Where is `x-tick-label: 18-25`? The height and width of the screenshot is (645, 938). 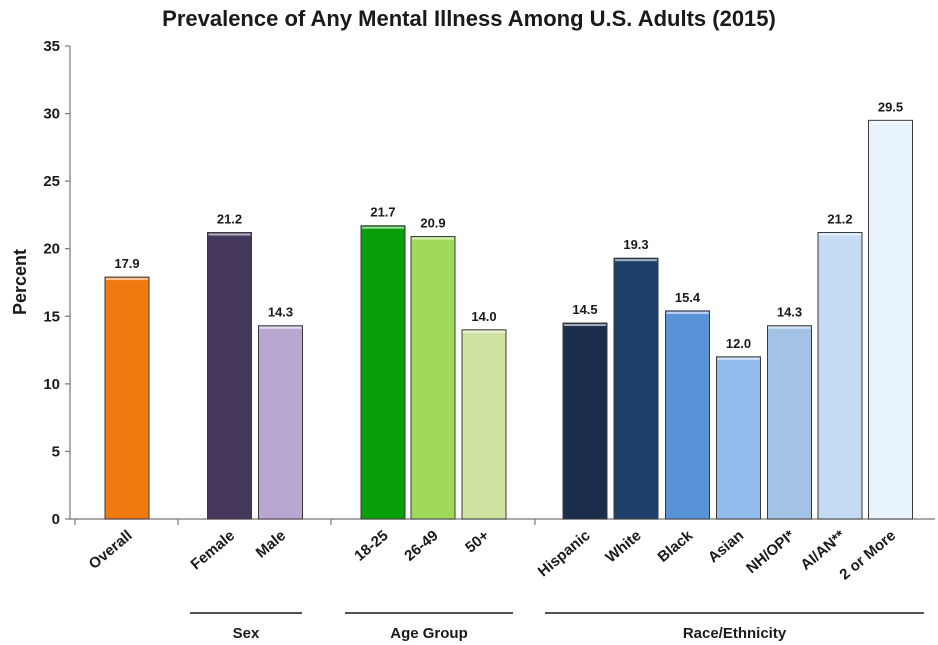 x-tick-label: 18-25 is located at coordinates (371, 546).